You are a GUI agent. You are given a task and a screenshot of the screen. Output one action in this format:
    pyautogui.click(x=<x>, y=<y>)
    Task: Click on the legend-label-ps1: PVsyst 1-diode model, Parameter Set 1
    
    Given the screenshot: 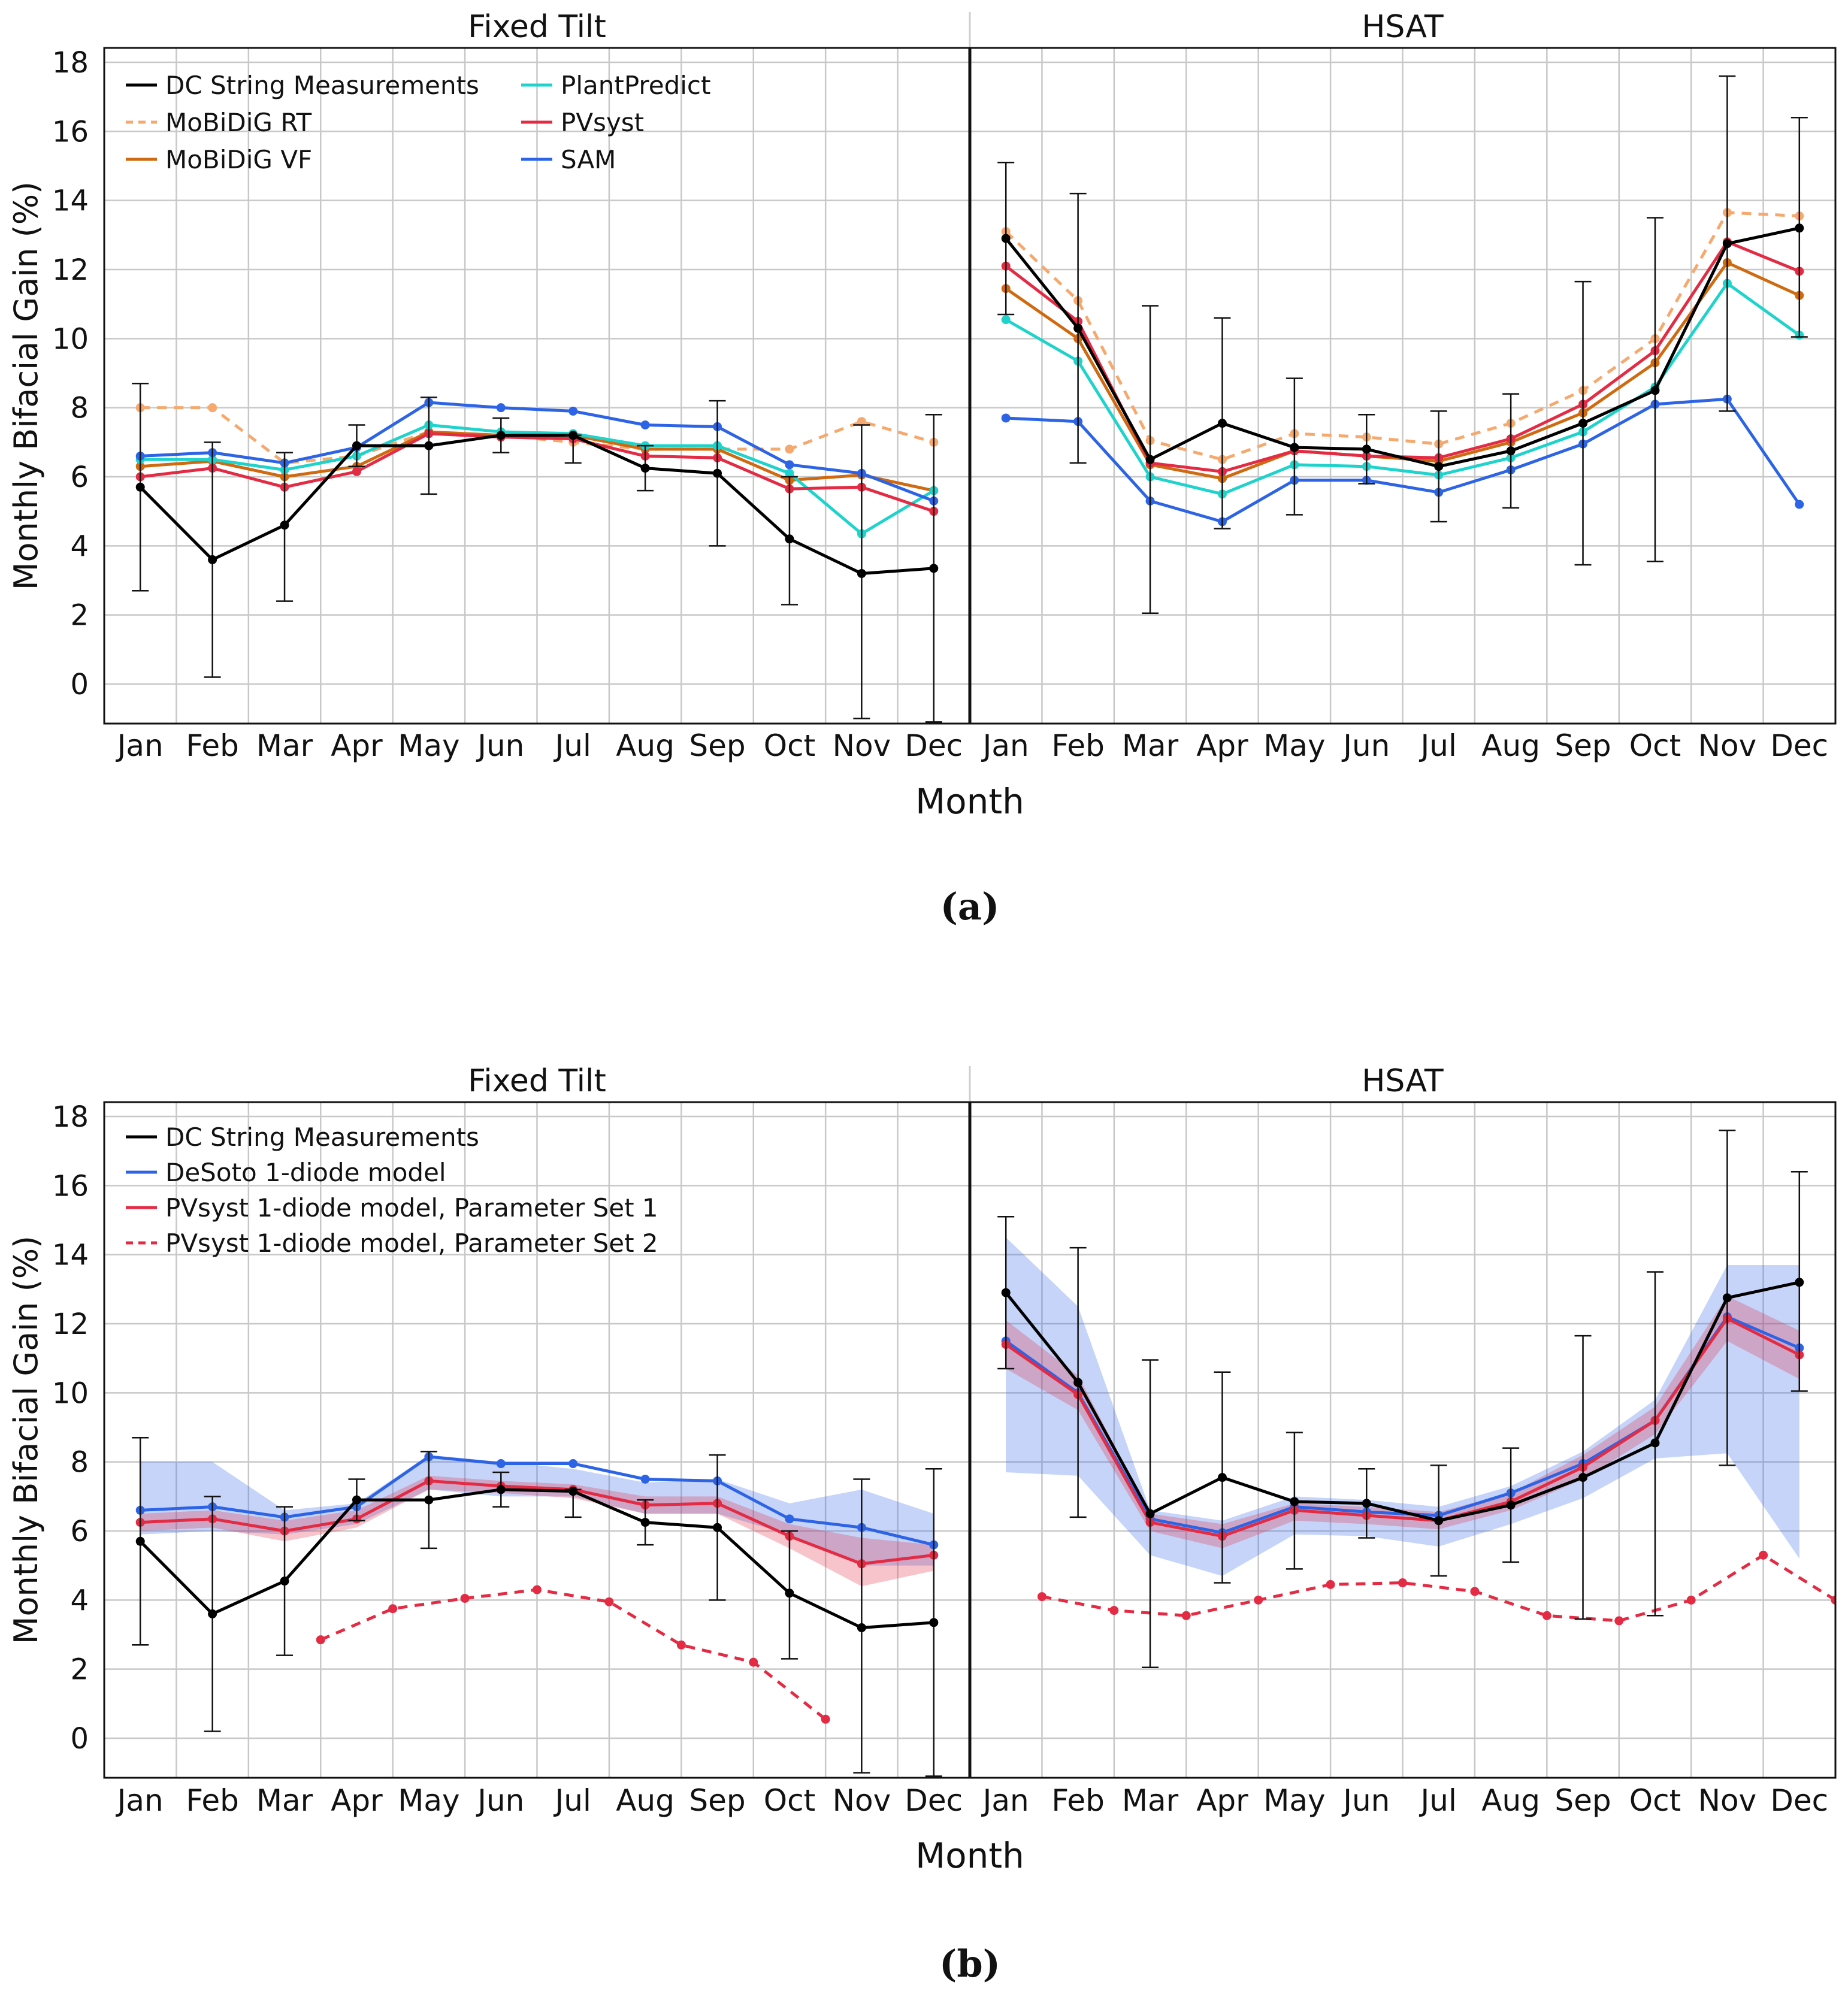 What is the action you would take?
    pyautogui.click(x=411, y=1208)
    